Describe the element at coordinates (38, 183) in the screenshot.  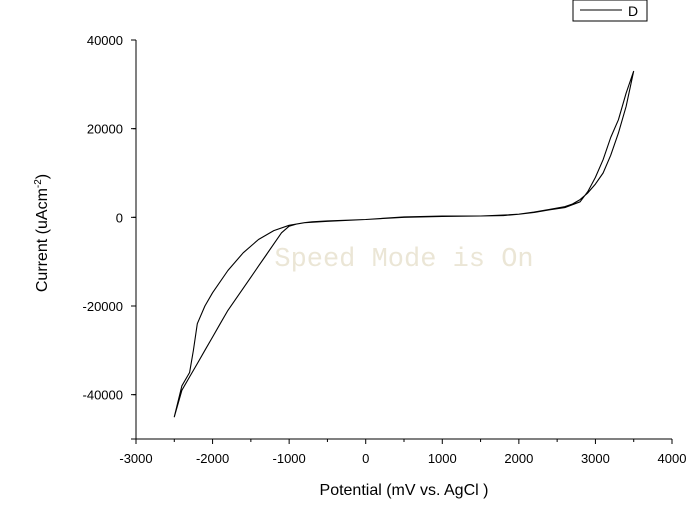
I see `y-axis-label-superscript: -2` at that location.